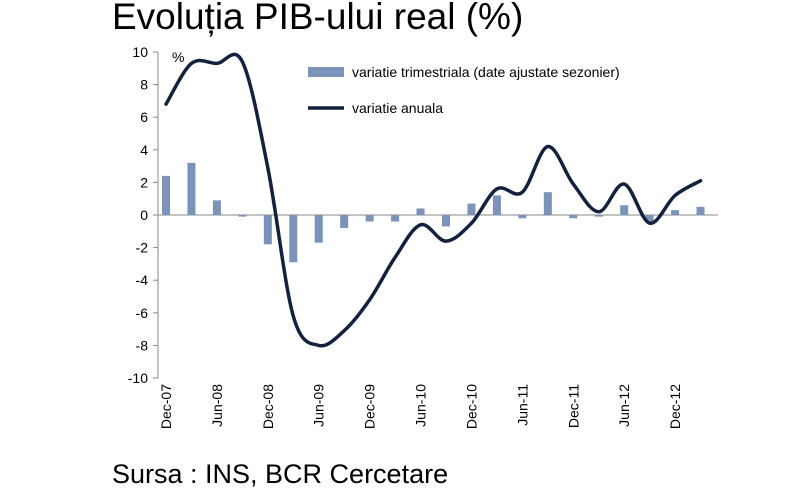 The image size is (800, 495). Describe the element at coordinates (140, 52) in the screenshot. I see `y-tick-label: 10` at that location.